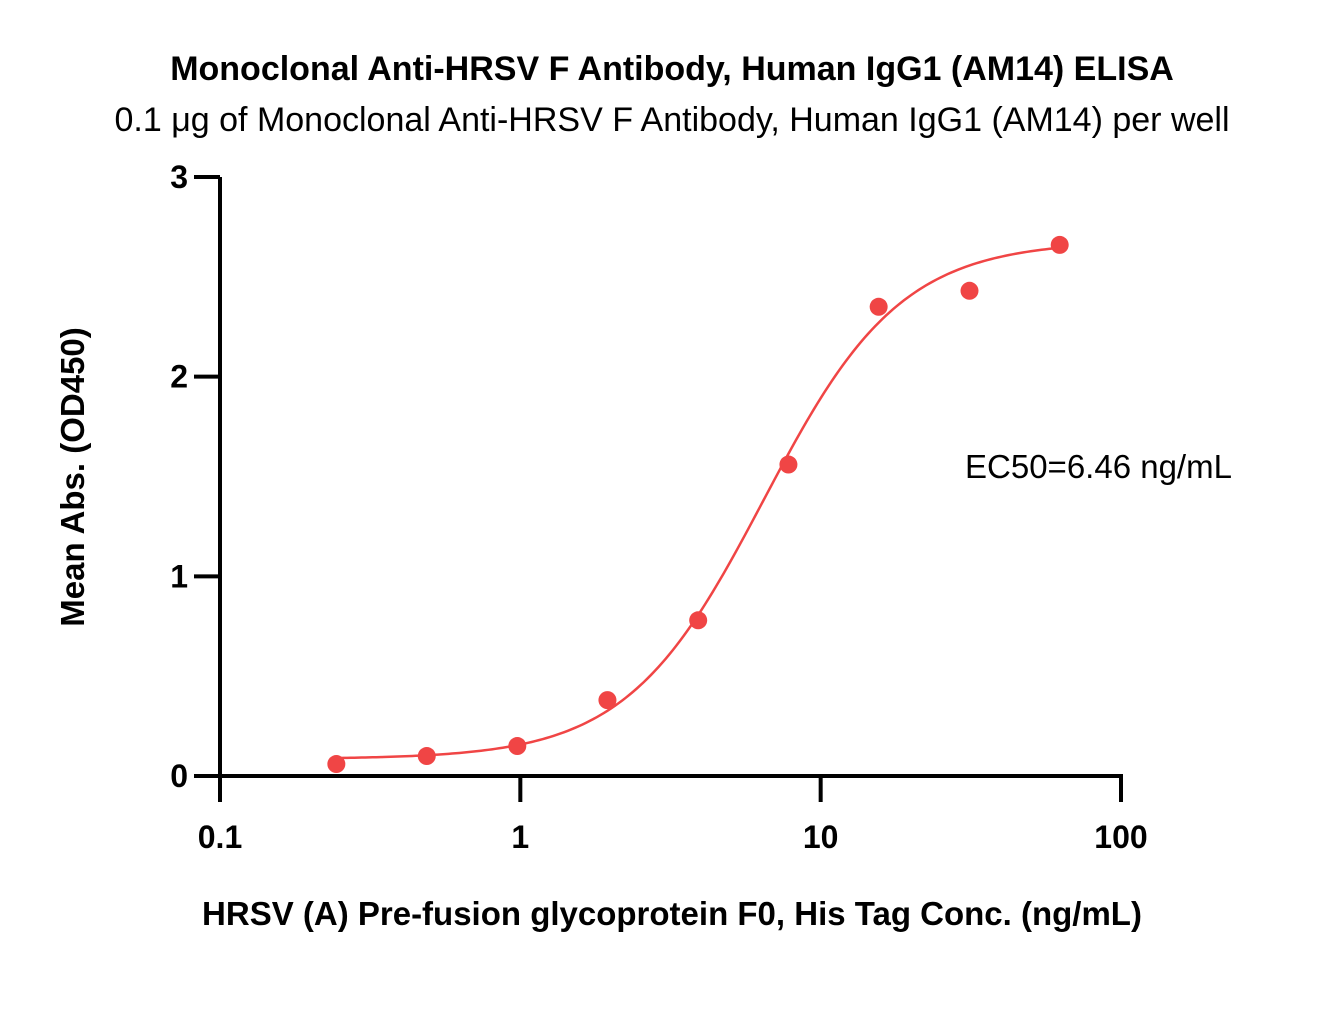 The image size is (1334, 1032). I want to click on x-axis-ticks: 0.1 1 10 100, so click(673, 815).